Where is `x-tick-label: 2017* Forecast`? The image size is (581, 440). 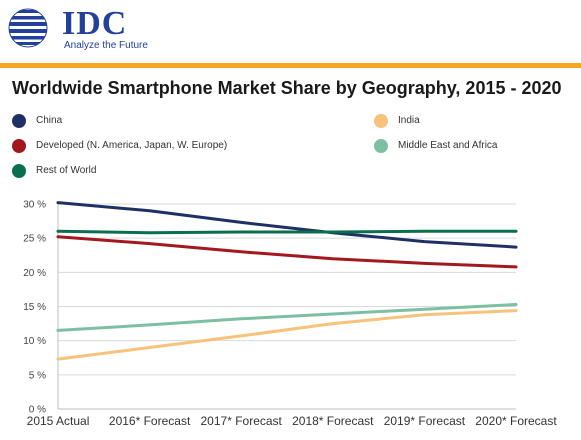 x-tick-label: 2017* Forecast is located at coordinates (242, 421).